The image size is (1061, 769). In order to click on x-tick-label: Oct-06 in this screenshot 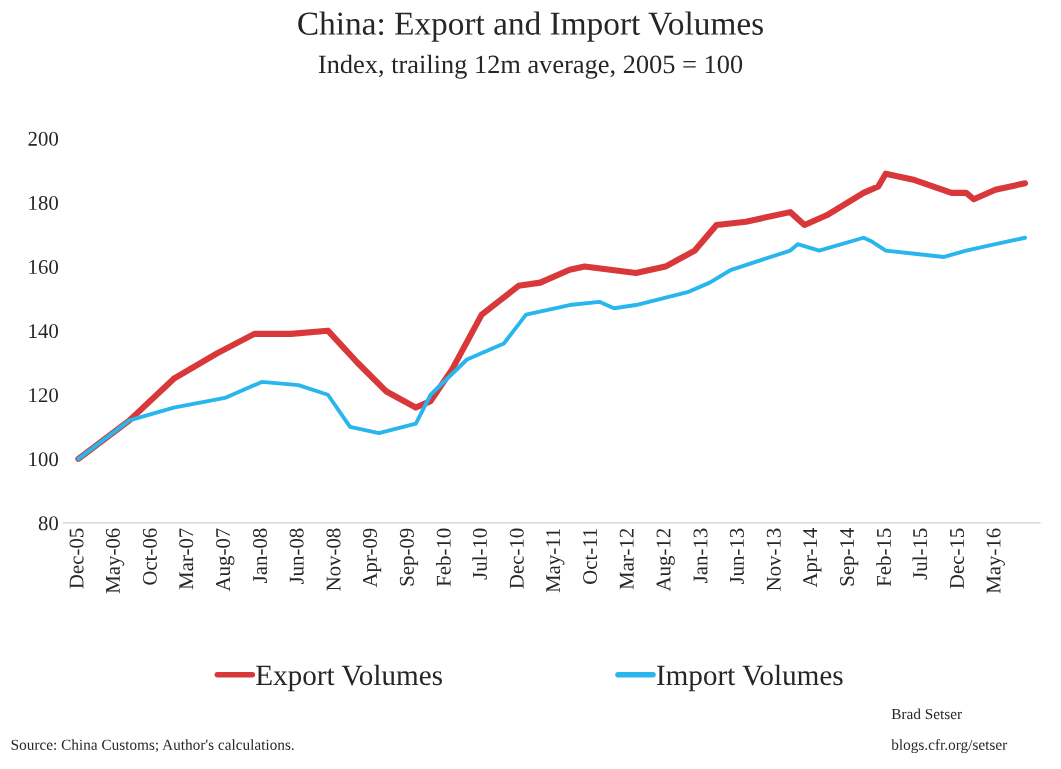, I will do `click(149, 556)`.